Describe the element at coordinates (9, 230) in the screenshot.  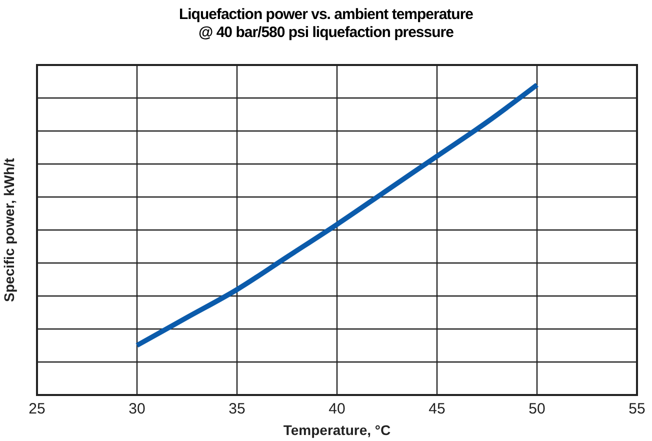
I see `y-axis-title: Specific power, kWh/t` at that location.